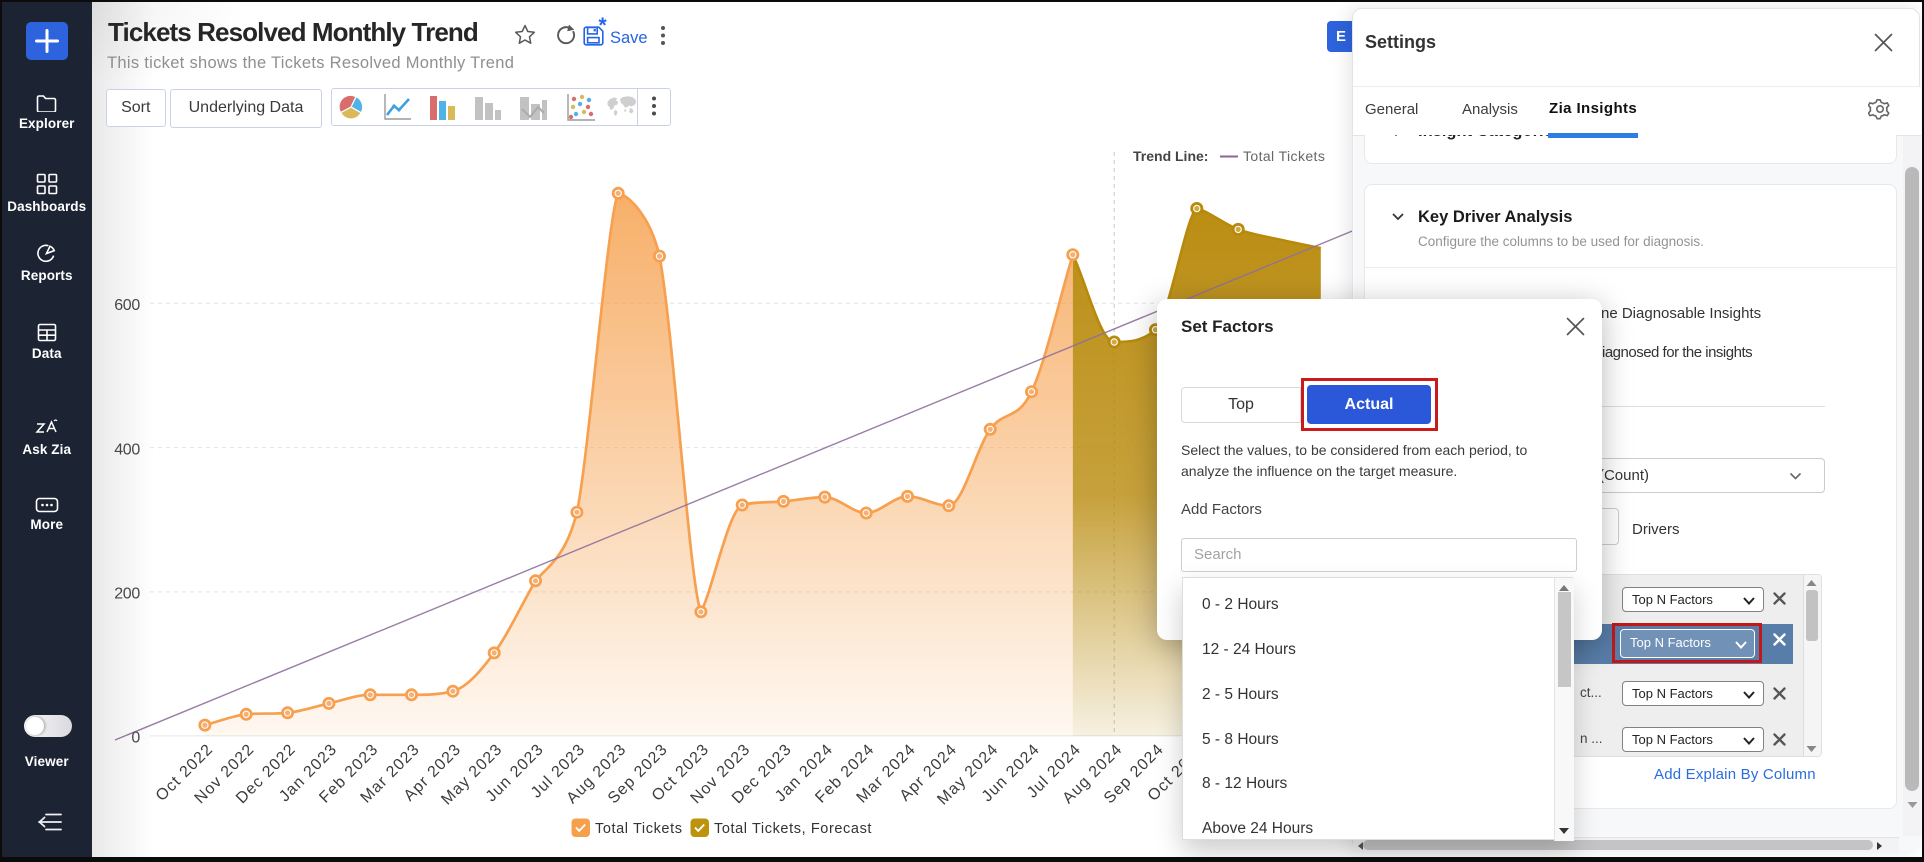 The height and width of the screenshot is (862, 1924). Describe the element at coordinates (127, 594) in the screenshot. I see `svg-text: 200` at that location.